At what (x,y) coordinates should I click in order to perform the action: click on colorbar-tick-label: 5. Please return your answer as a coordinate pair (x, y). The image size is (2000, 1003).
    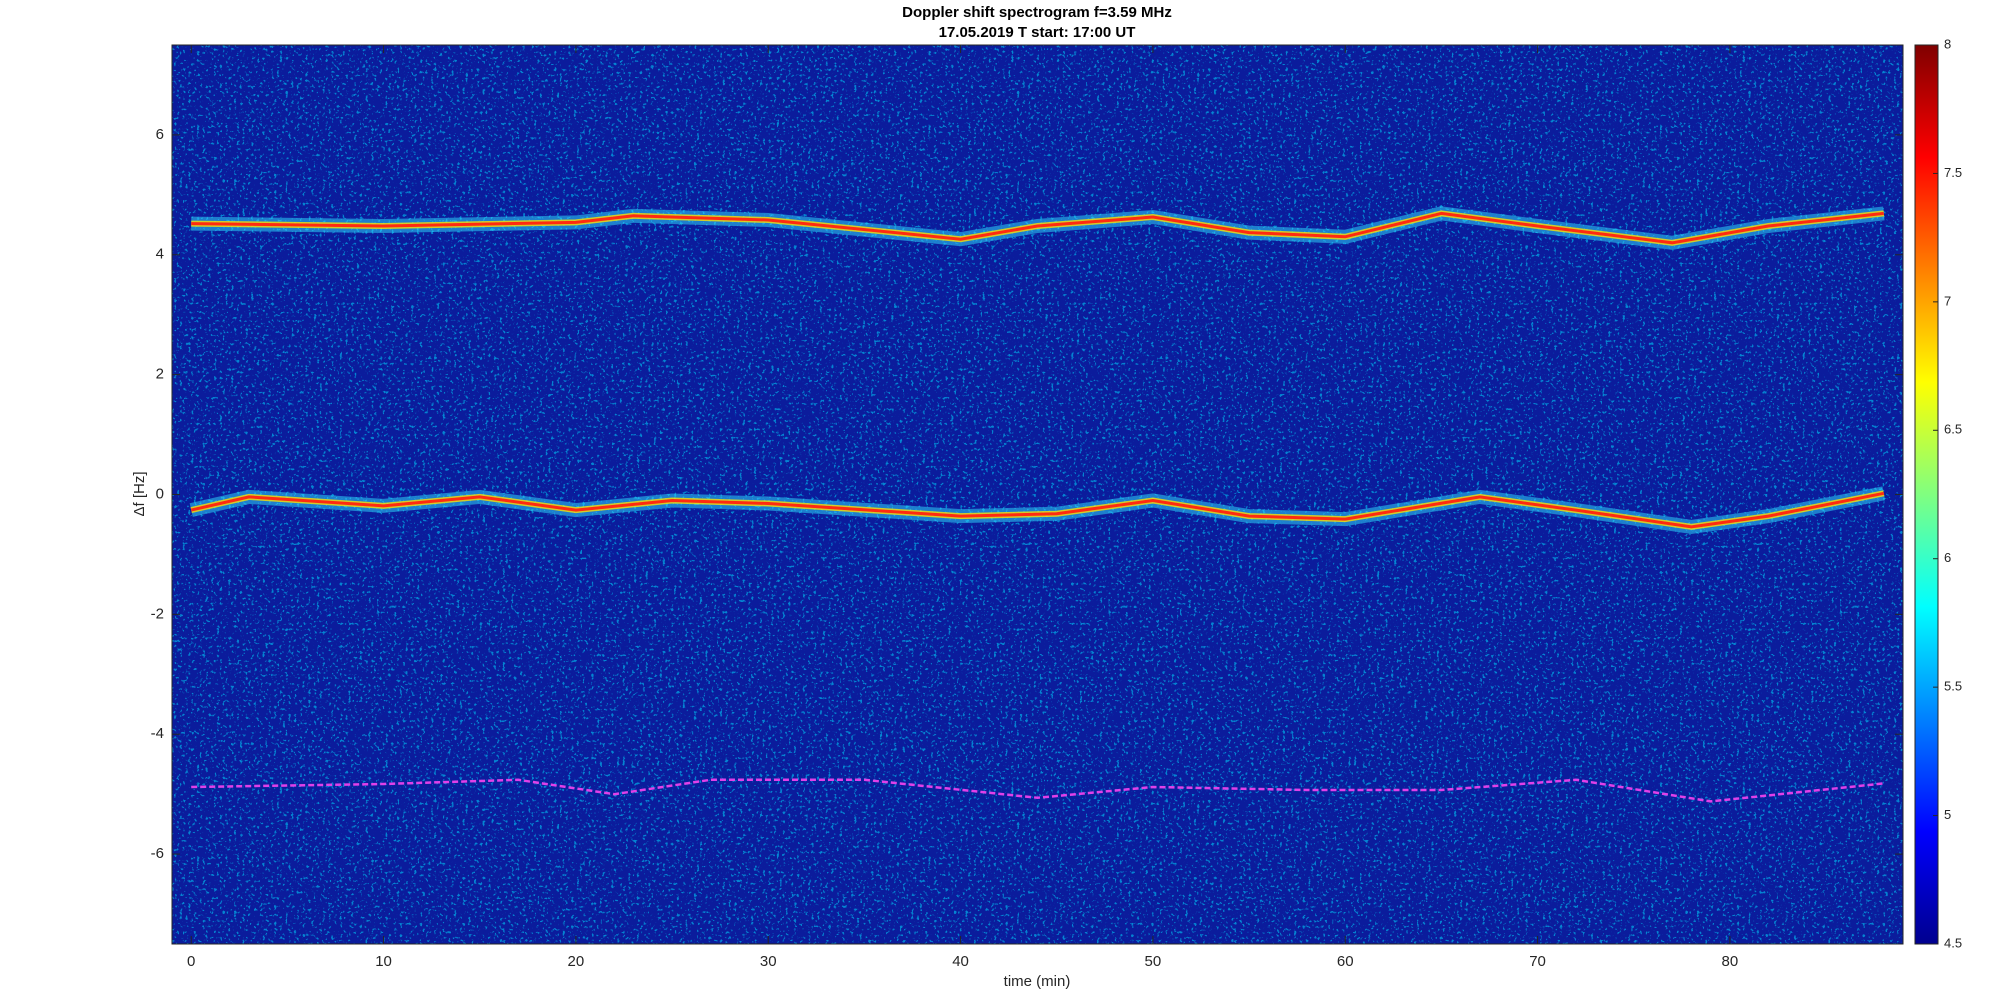
    Looking at the image, I should click on (1947, 814).